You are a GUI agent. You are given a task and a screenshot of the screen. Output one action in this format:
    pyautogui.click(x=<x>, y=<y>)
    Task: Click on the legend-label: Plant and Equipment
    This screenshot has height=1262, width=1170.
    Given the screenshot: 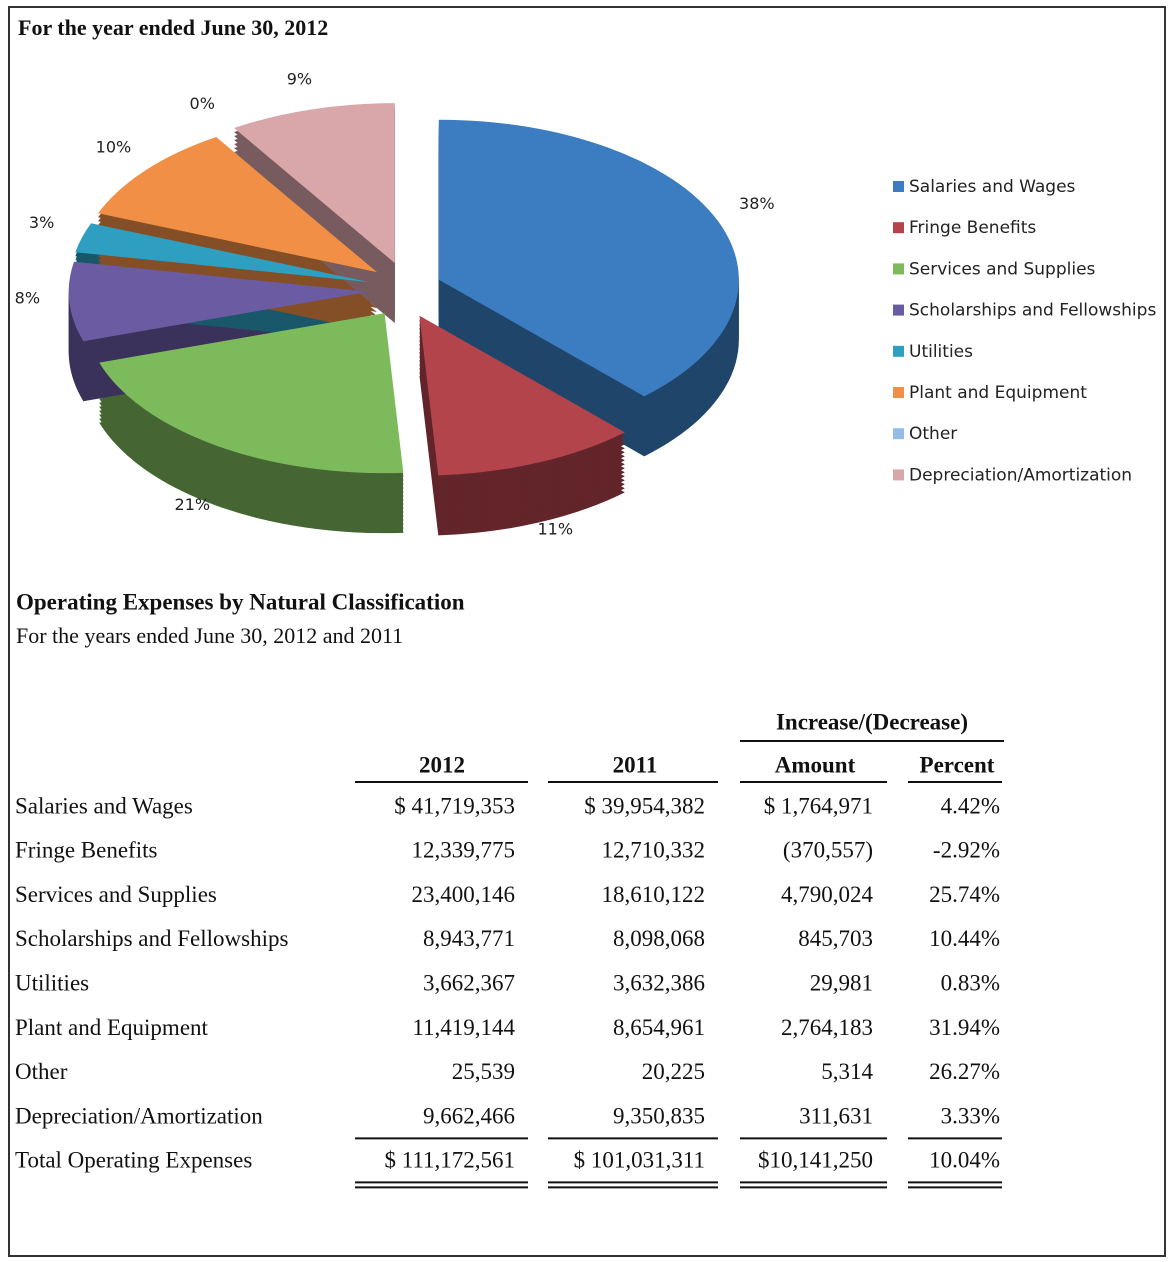 What is the action you would take?
    pyautogui.click(x=998, y=393)
    